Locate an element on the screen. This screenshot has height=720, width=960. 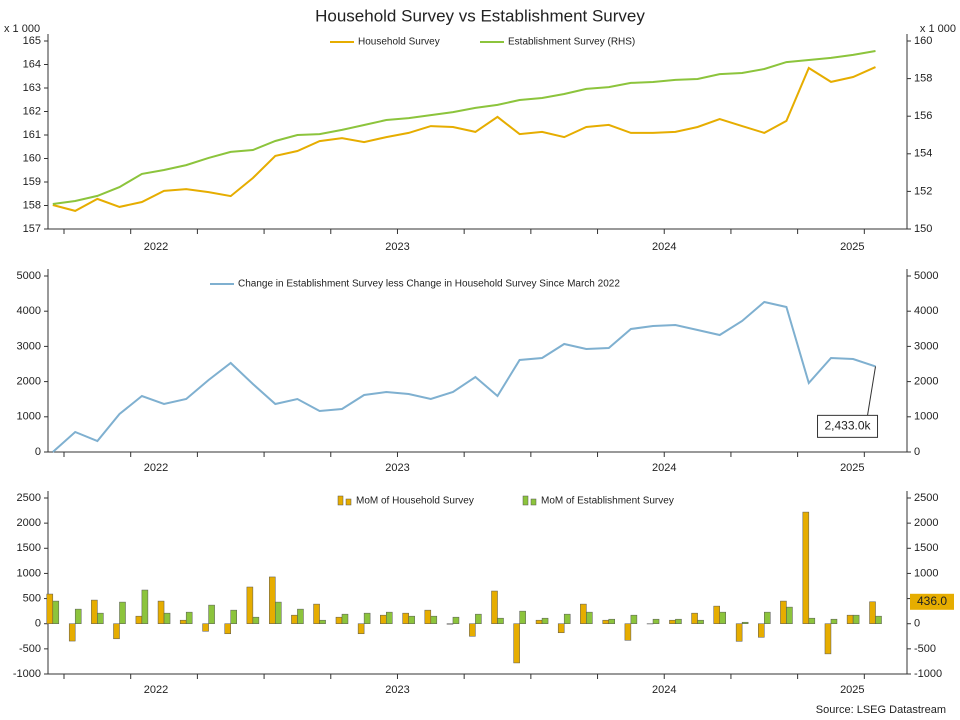
y-tick-label: 3000 is located at coordinates (29, 346).